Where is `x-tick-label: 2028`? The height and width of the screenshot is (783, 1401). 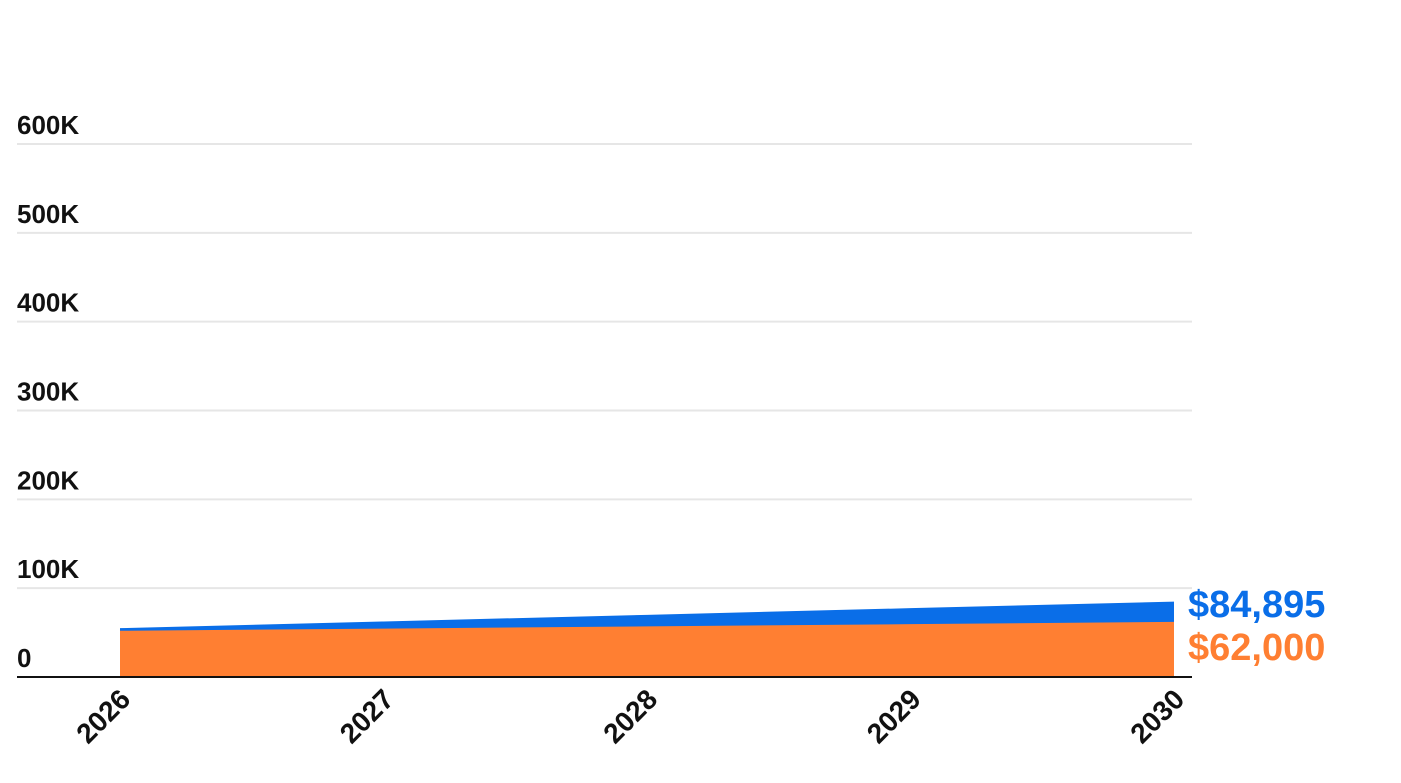
x-tick-label: 2028 is located at coordinates (630, 716).